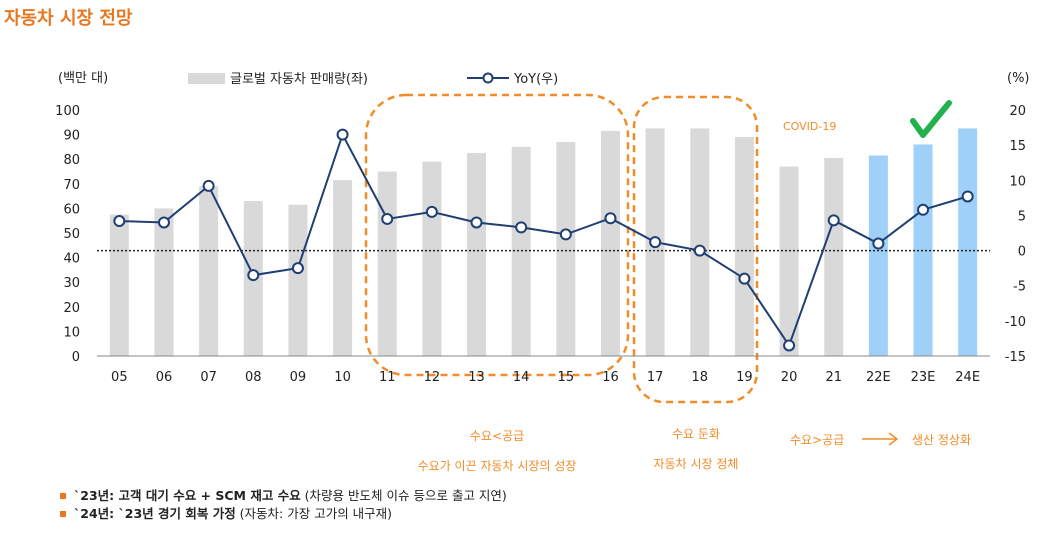 This screenshot has width=1047, height=535. I want to click on x-tick-label: 10, so click(342, 377).